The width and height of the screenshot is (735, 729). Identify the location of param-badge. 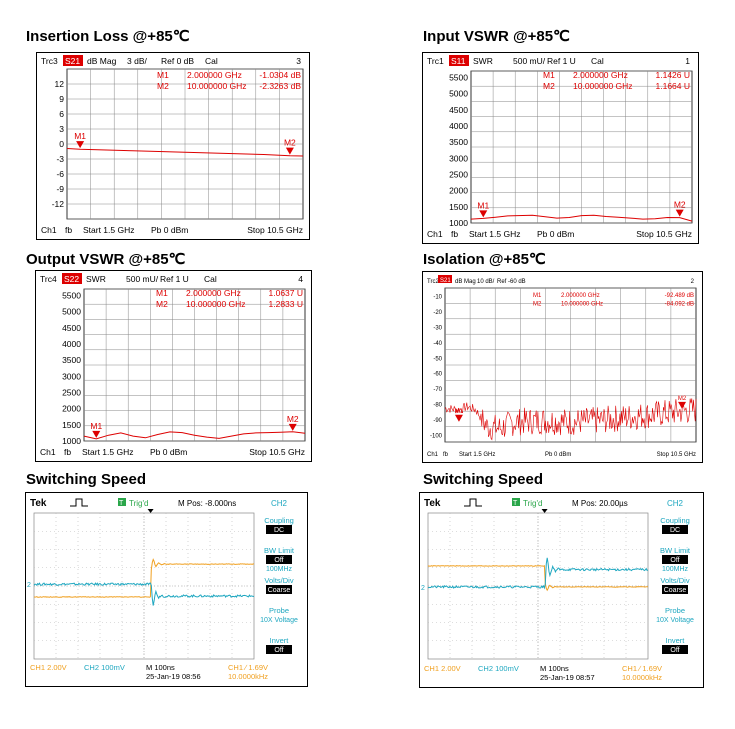
(73, 60).